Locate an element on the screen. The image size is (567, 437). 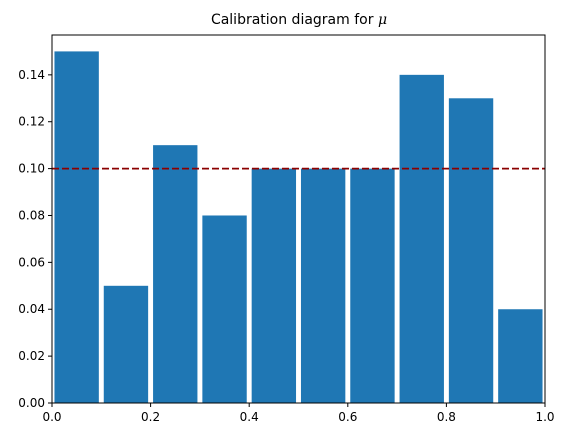
y-axis-ticks: 0.00 0.02 0.04 0.06 0.08 0.10 0.12 0.14 is located at coordinates (35, 239).